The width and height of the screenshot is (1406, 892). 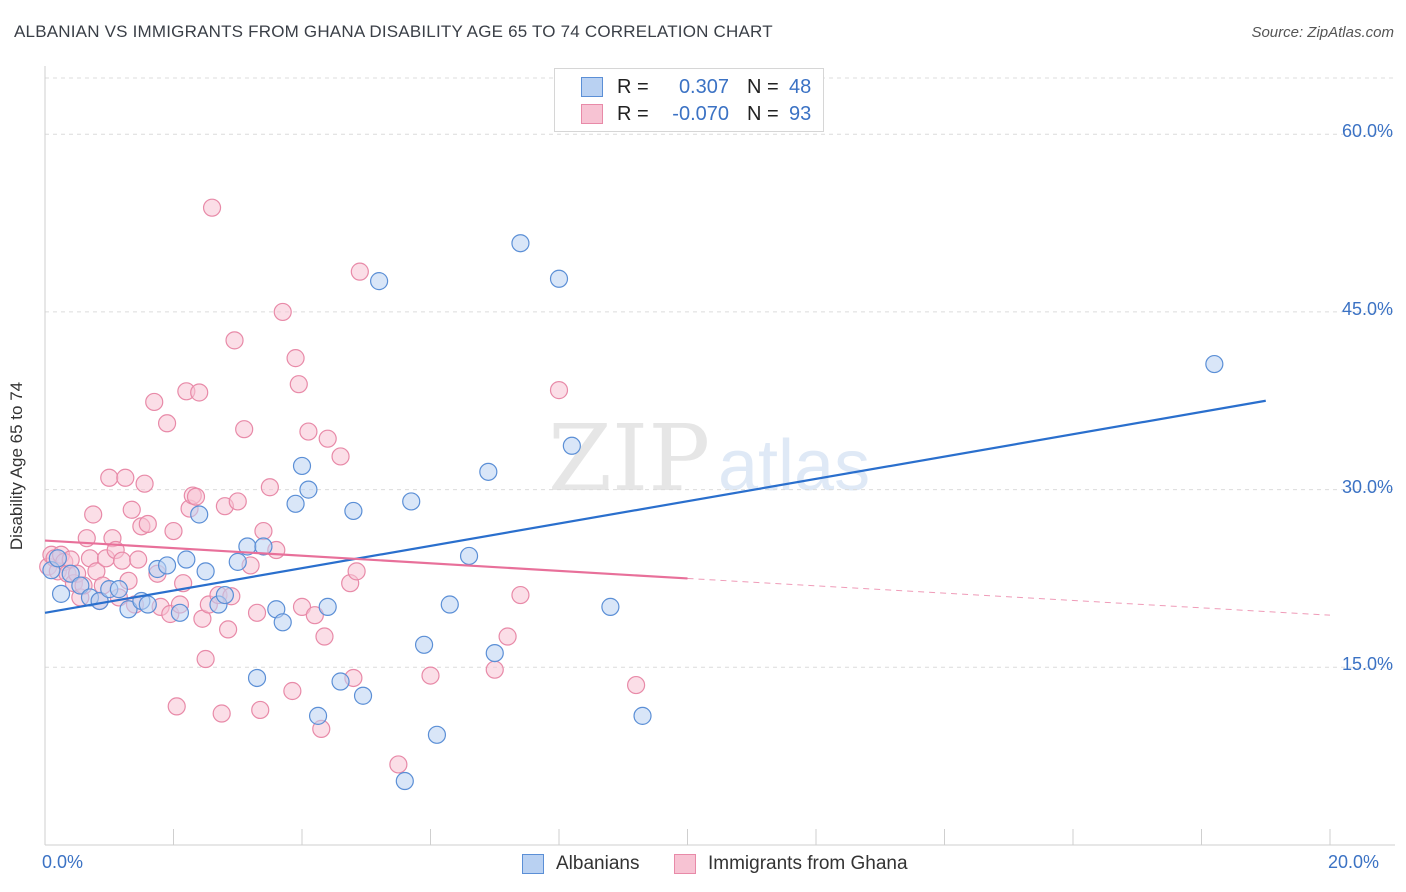 I want to click on y-tick-label: 45.0%, so click(x=1367, y=308).